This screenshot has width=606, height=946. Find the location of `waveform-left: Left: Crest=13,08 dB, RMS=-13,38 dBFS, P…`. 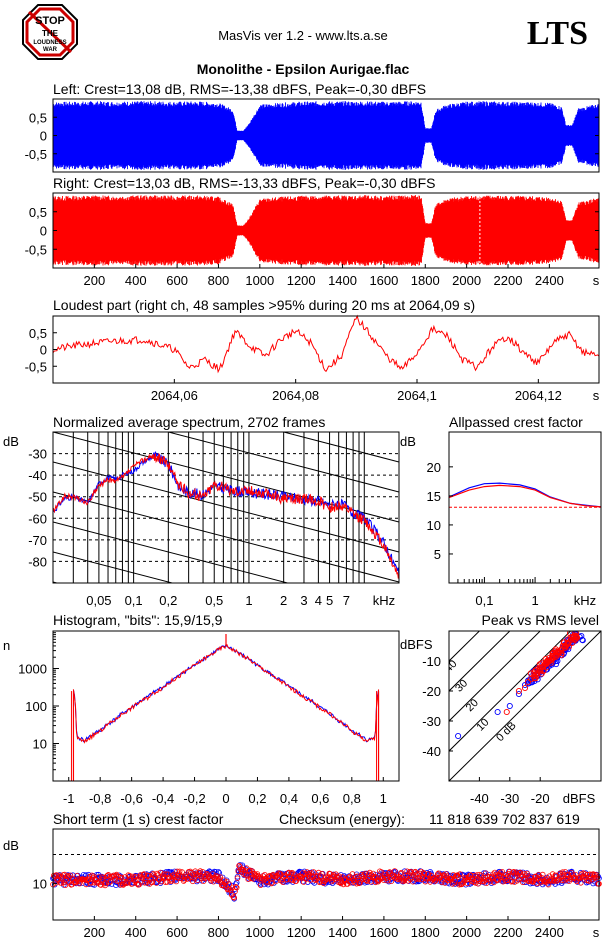

waveform-left: Left: Crest=13,08 dB, RMS=-13,38 dBFS, P… is located at coordinates (312, 127).